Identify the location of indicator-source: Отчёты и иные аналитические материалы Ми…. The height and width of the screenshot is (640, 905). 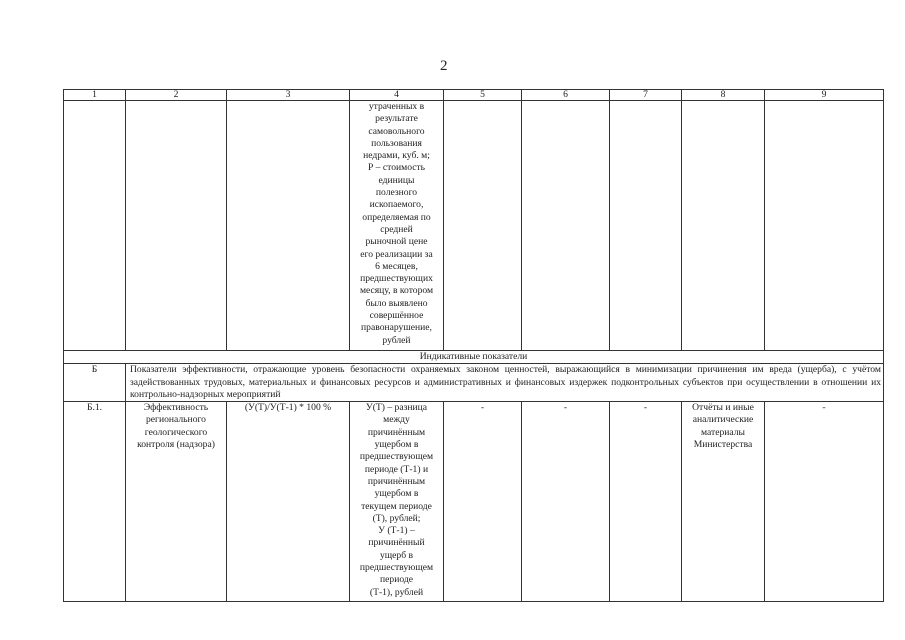
(723, 502).